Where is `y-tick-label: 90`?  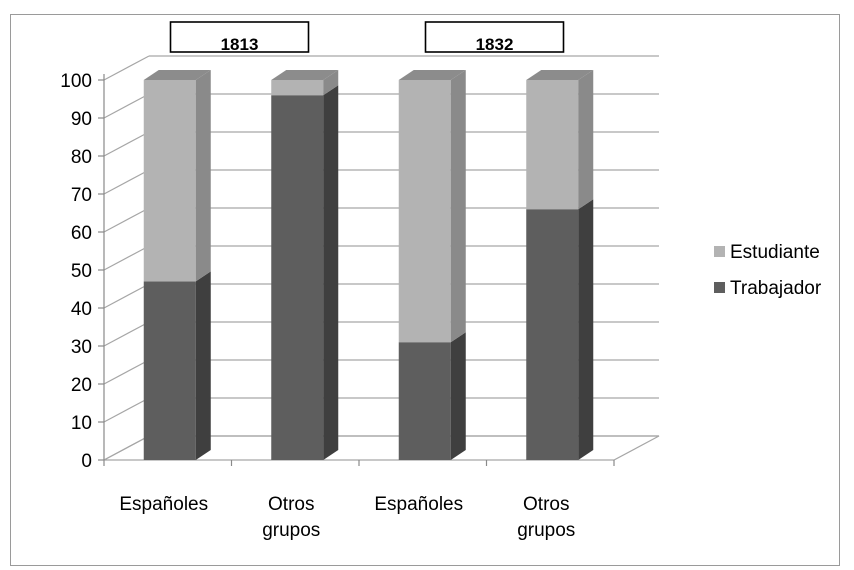
y-tick-label: 90 is located at coordinates (81, 119).